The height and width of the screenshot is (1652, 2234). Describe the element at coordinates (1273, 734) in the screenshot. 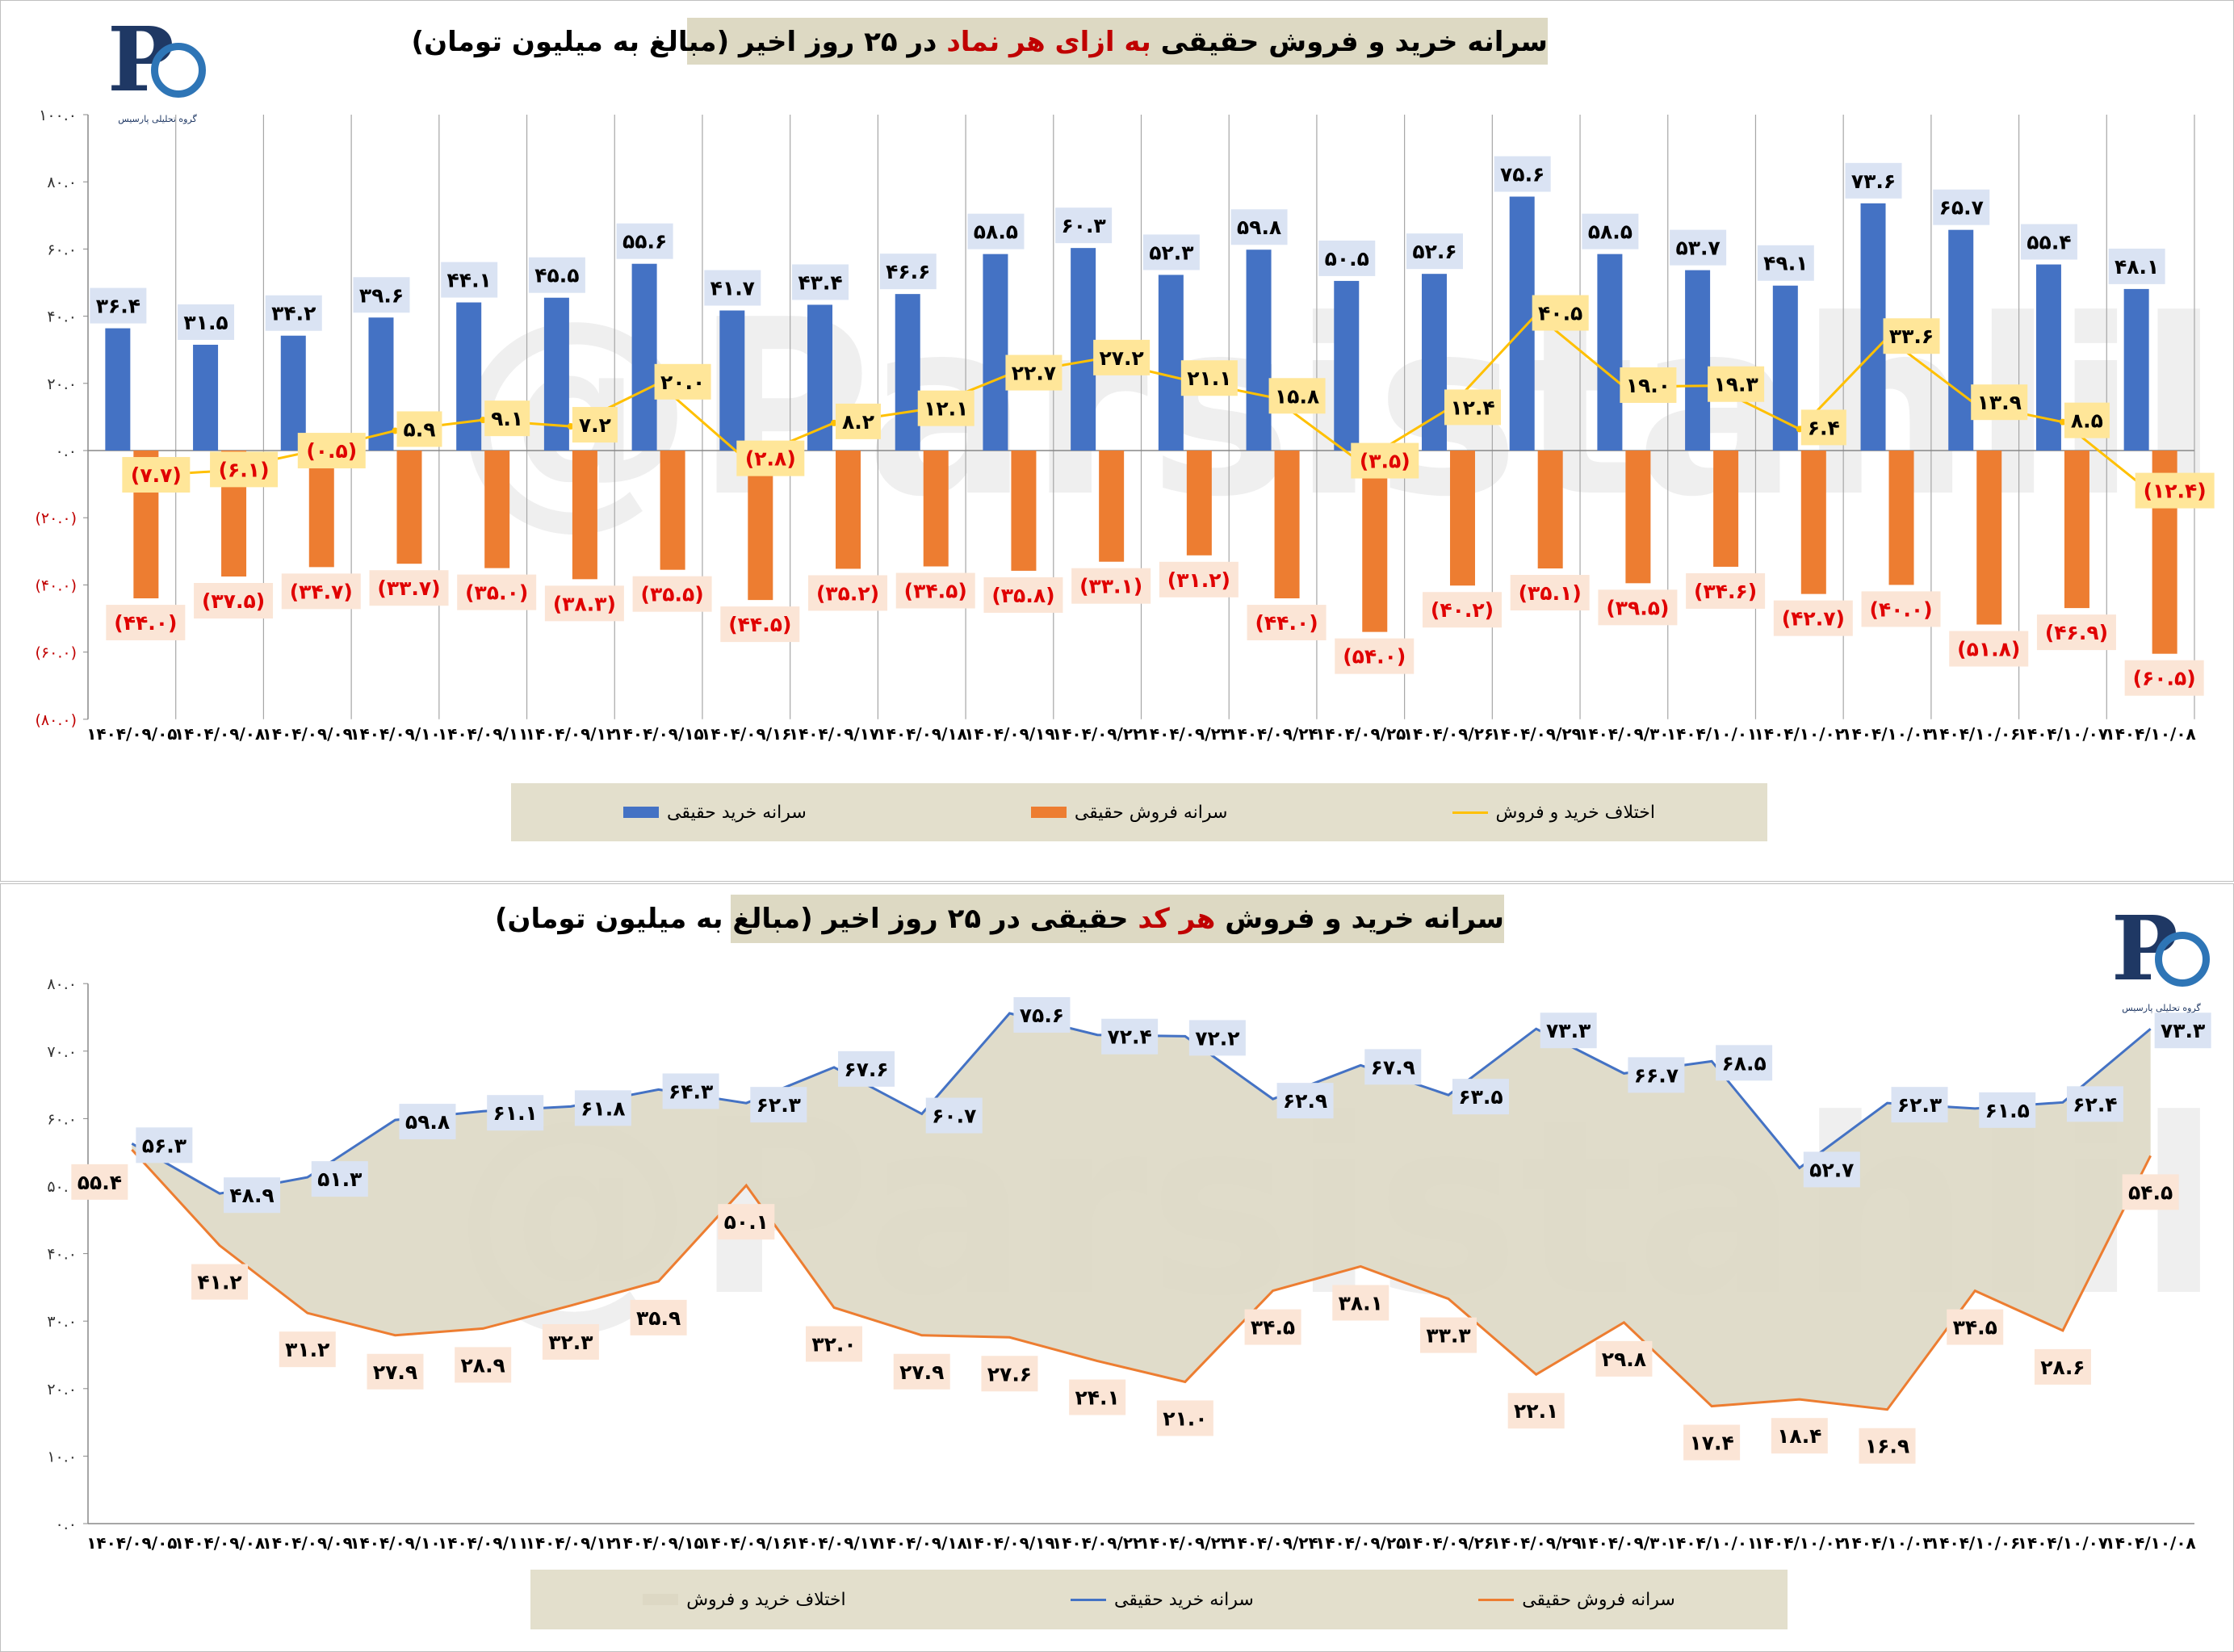

I see `x-tick-label: ۱۴۰۴/۰۹/۲۴` at that location.